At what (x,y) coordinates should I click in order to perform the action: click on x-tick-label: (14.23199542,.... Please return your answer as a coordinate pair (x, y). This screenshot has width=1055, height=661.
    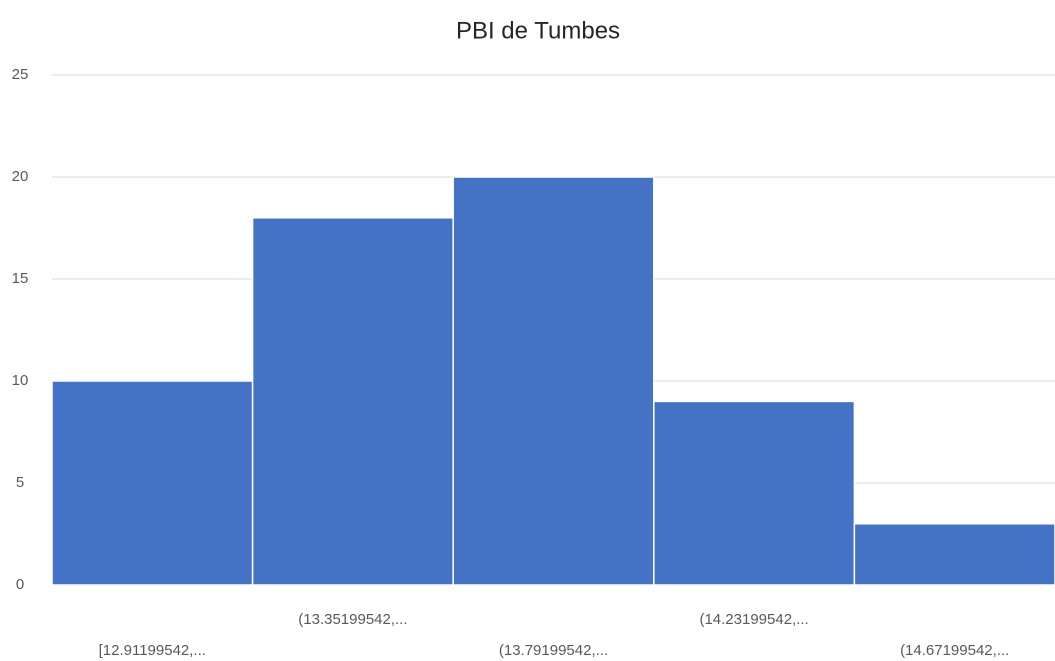
    Looking at the image, I should click on (753, 619).